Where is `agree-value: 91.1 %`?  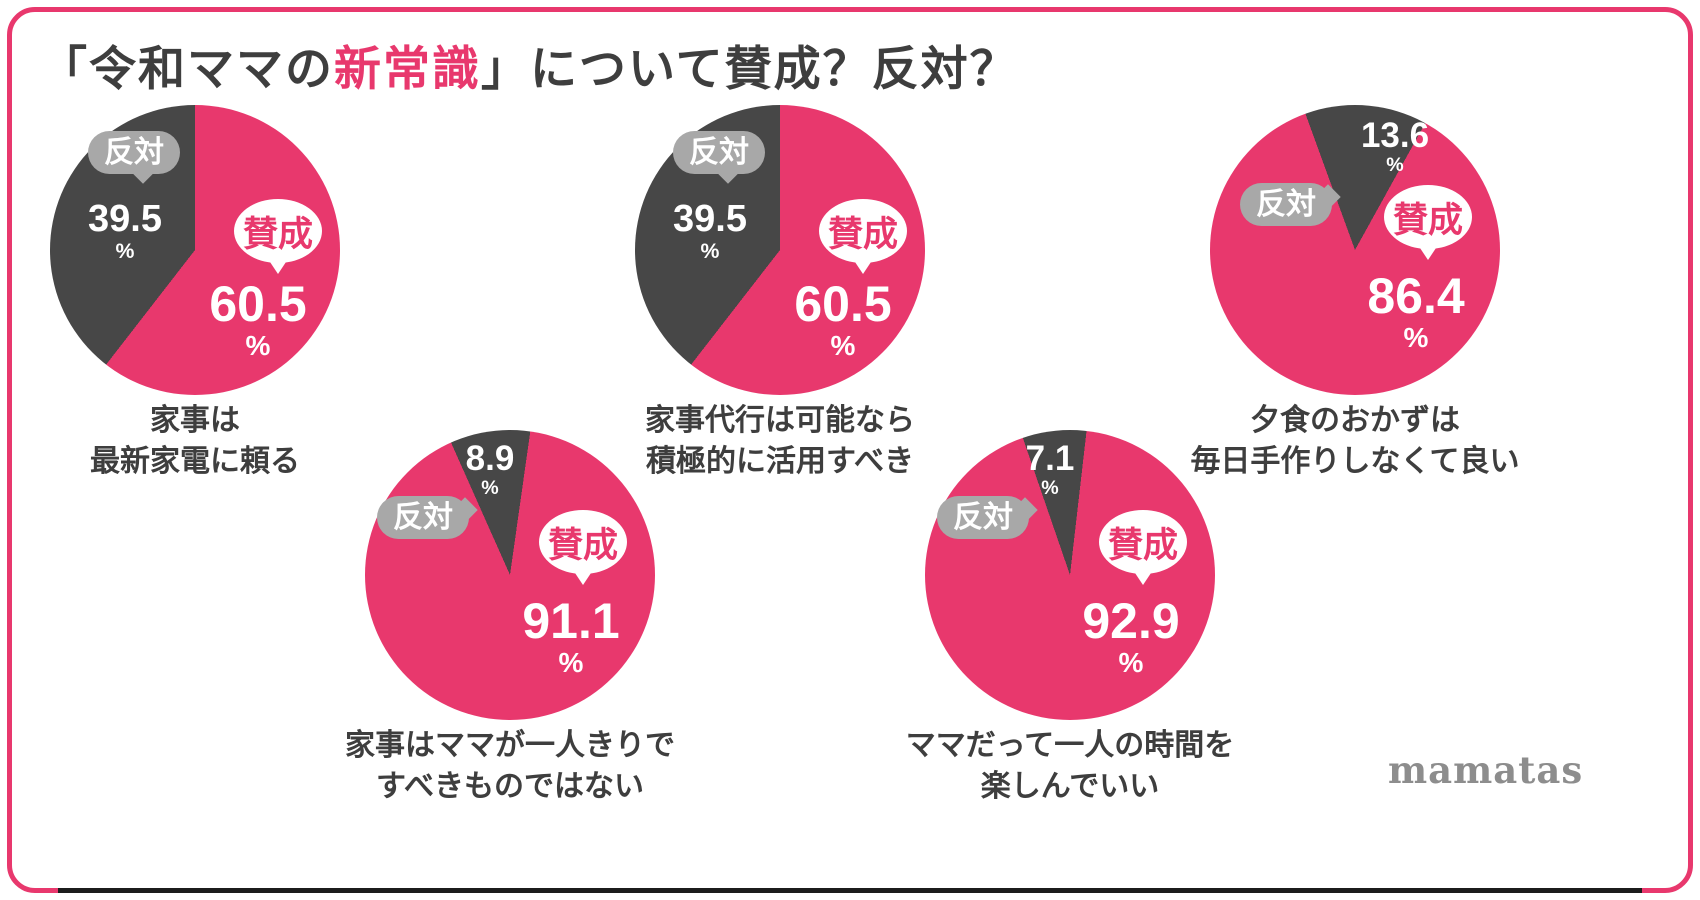 agree-value: 91.1 % is located at coordinates (571, 635).